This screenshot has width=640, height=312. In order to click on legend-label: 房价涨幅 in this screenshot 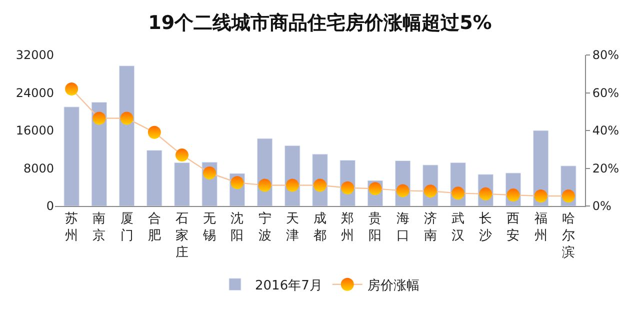, I will do `click(393, 285)`.